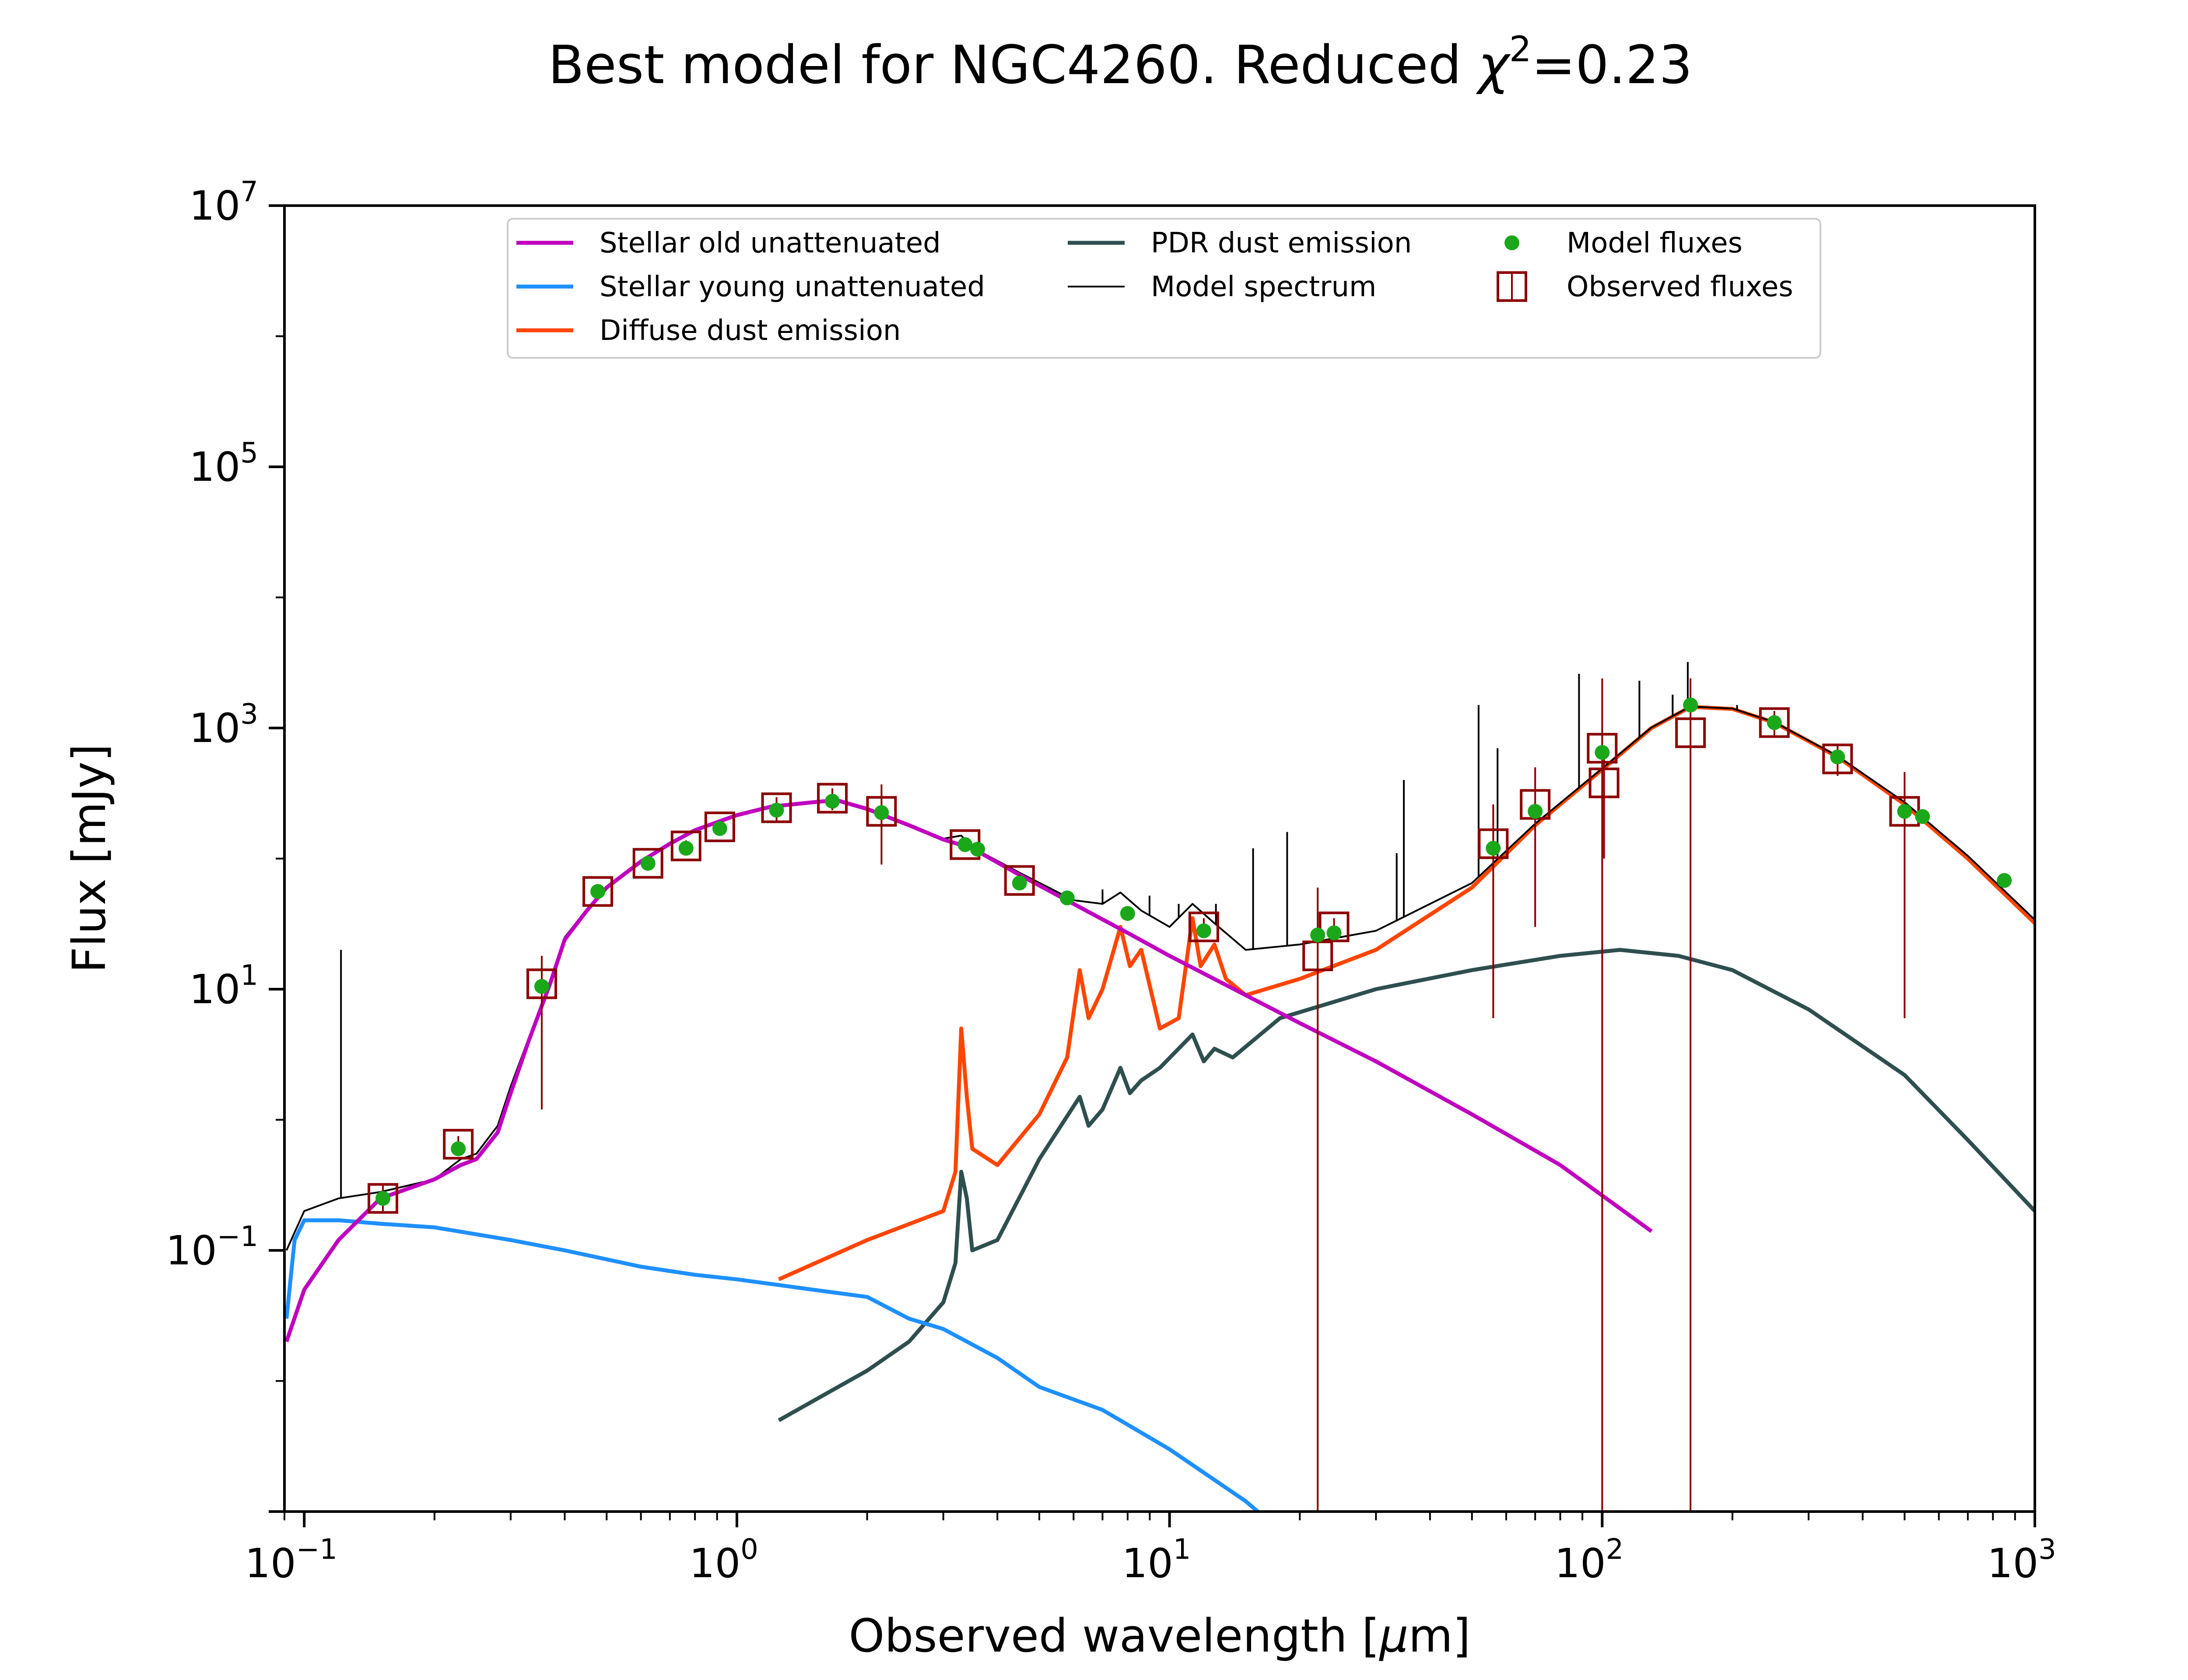  I want to click on legend-item-pdr-dust-emission: PDR dust emission, so click(1240, 243).